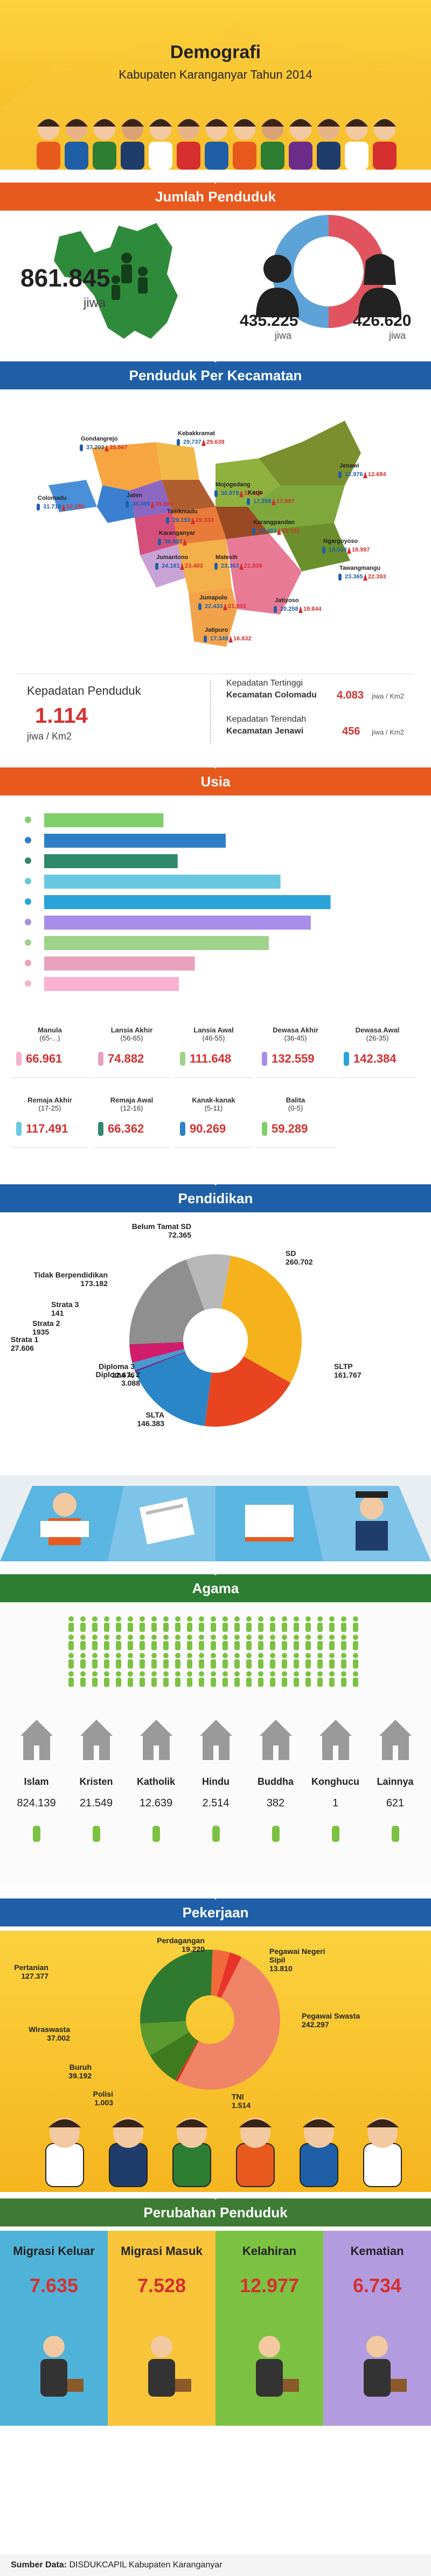 Image resolution: width=431 pixels, height=2576 pixels. I want to click on pendidikan-donut, so click(215, 1340).